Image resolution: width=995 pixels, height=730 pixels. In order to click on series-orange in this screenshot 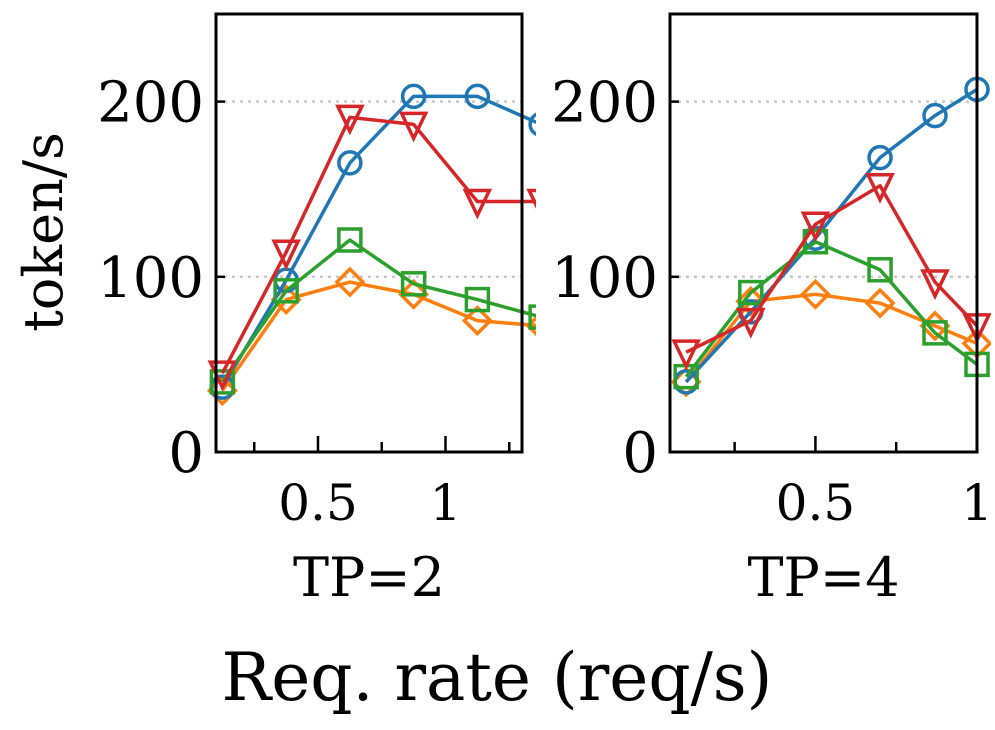, I will do `click(371, 336)`.